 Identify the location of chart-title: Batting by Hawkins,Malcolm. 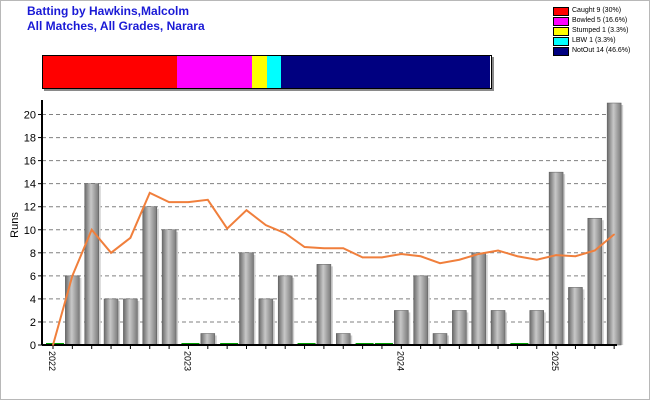
(108, 11).